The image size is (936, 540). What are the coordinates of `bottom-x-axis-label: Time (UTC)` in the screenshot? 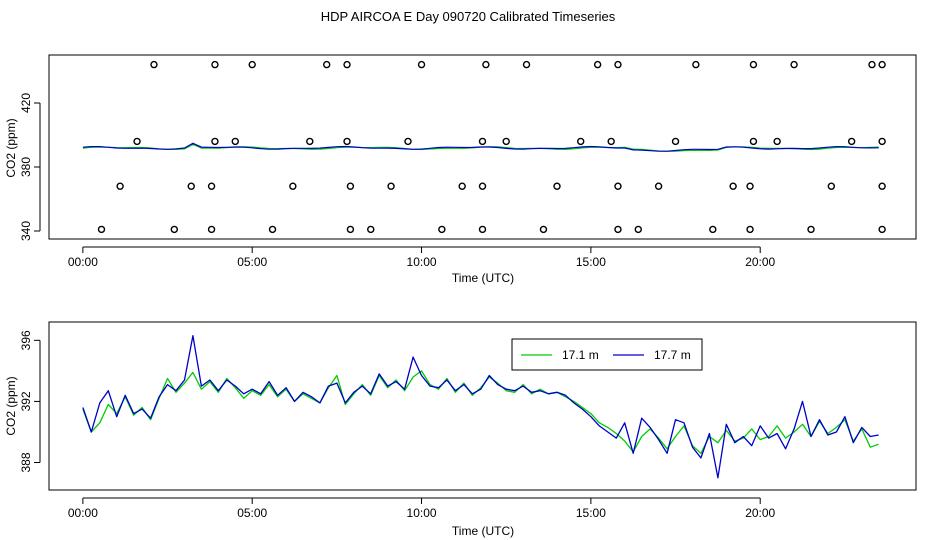 It's located at (483, 531).